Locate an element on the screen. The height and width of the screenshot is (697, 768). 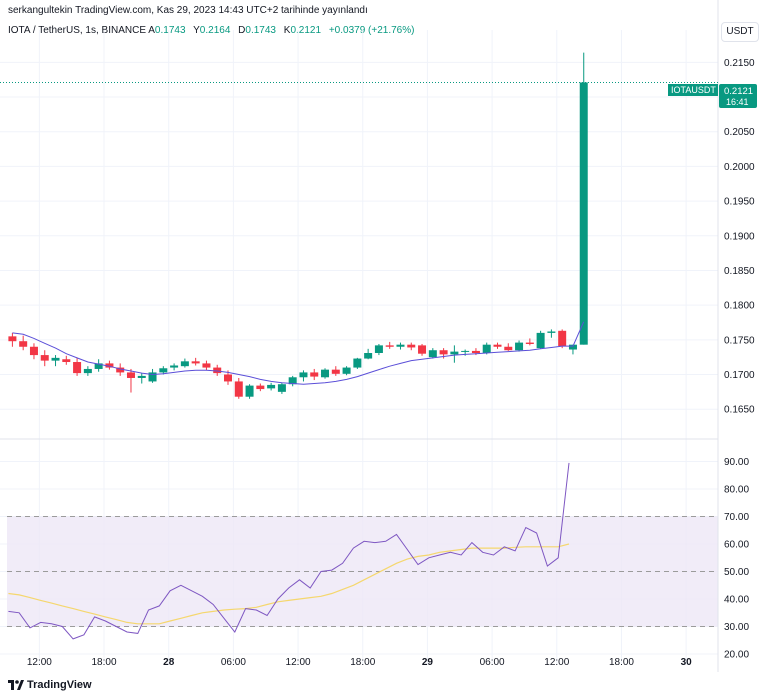
time-axis-label: 29 is located at coordinates (428, 662).